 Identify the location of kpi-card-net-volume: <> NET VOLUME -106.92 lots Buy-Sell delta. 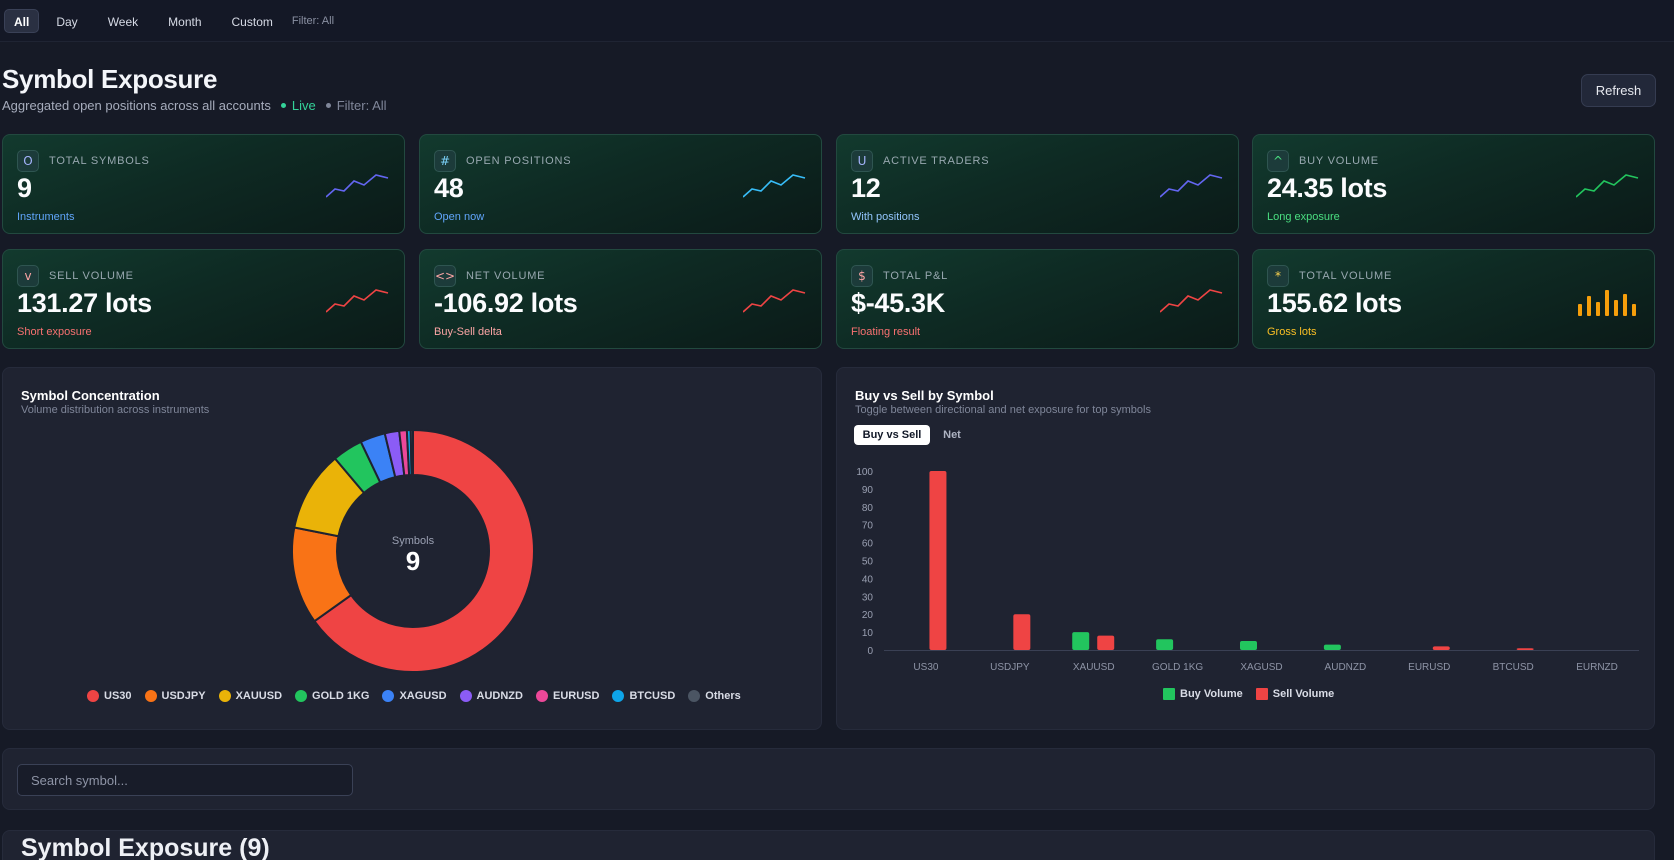
(620, 299).